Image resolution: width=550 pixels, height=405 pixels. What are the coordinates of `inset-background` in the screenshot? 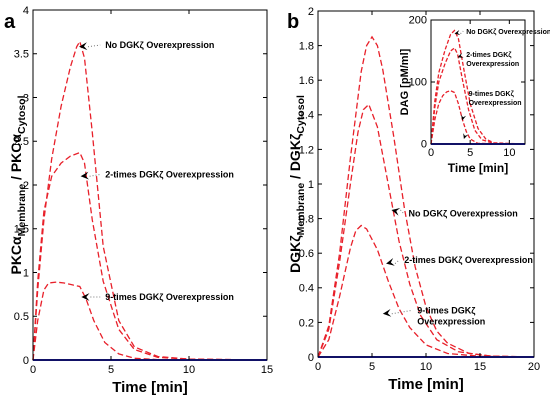 It's located at (478, 82).